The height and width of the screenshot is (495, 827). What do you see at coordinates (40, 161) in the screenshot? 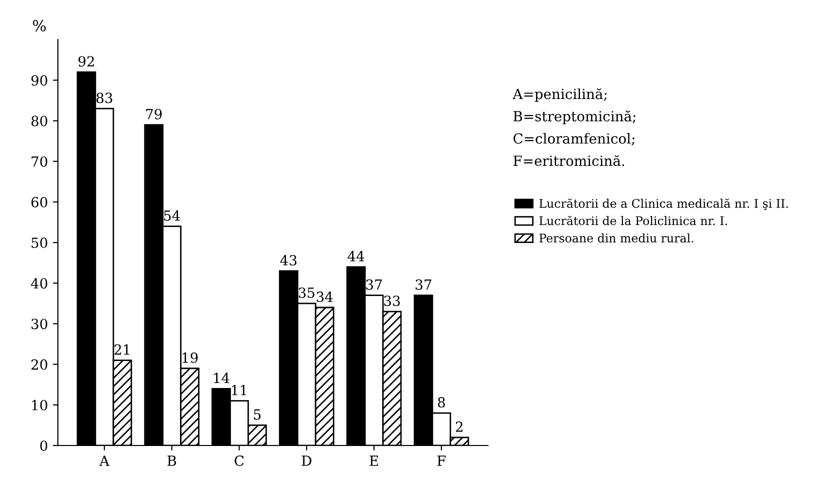
I see `y-tick-label: 70` at bounding box center [40, 161].